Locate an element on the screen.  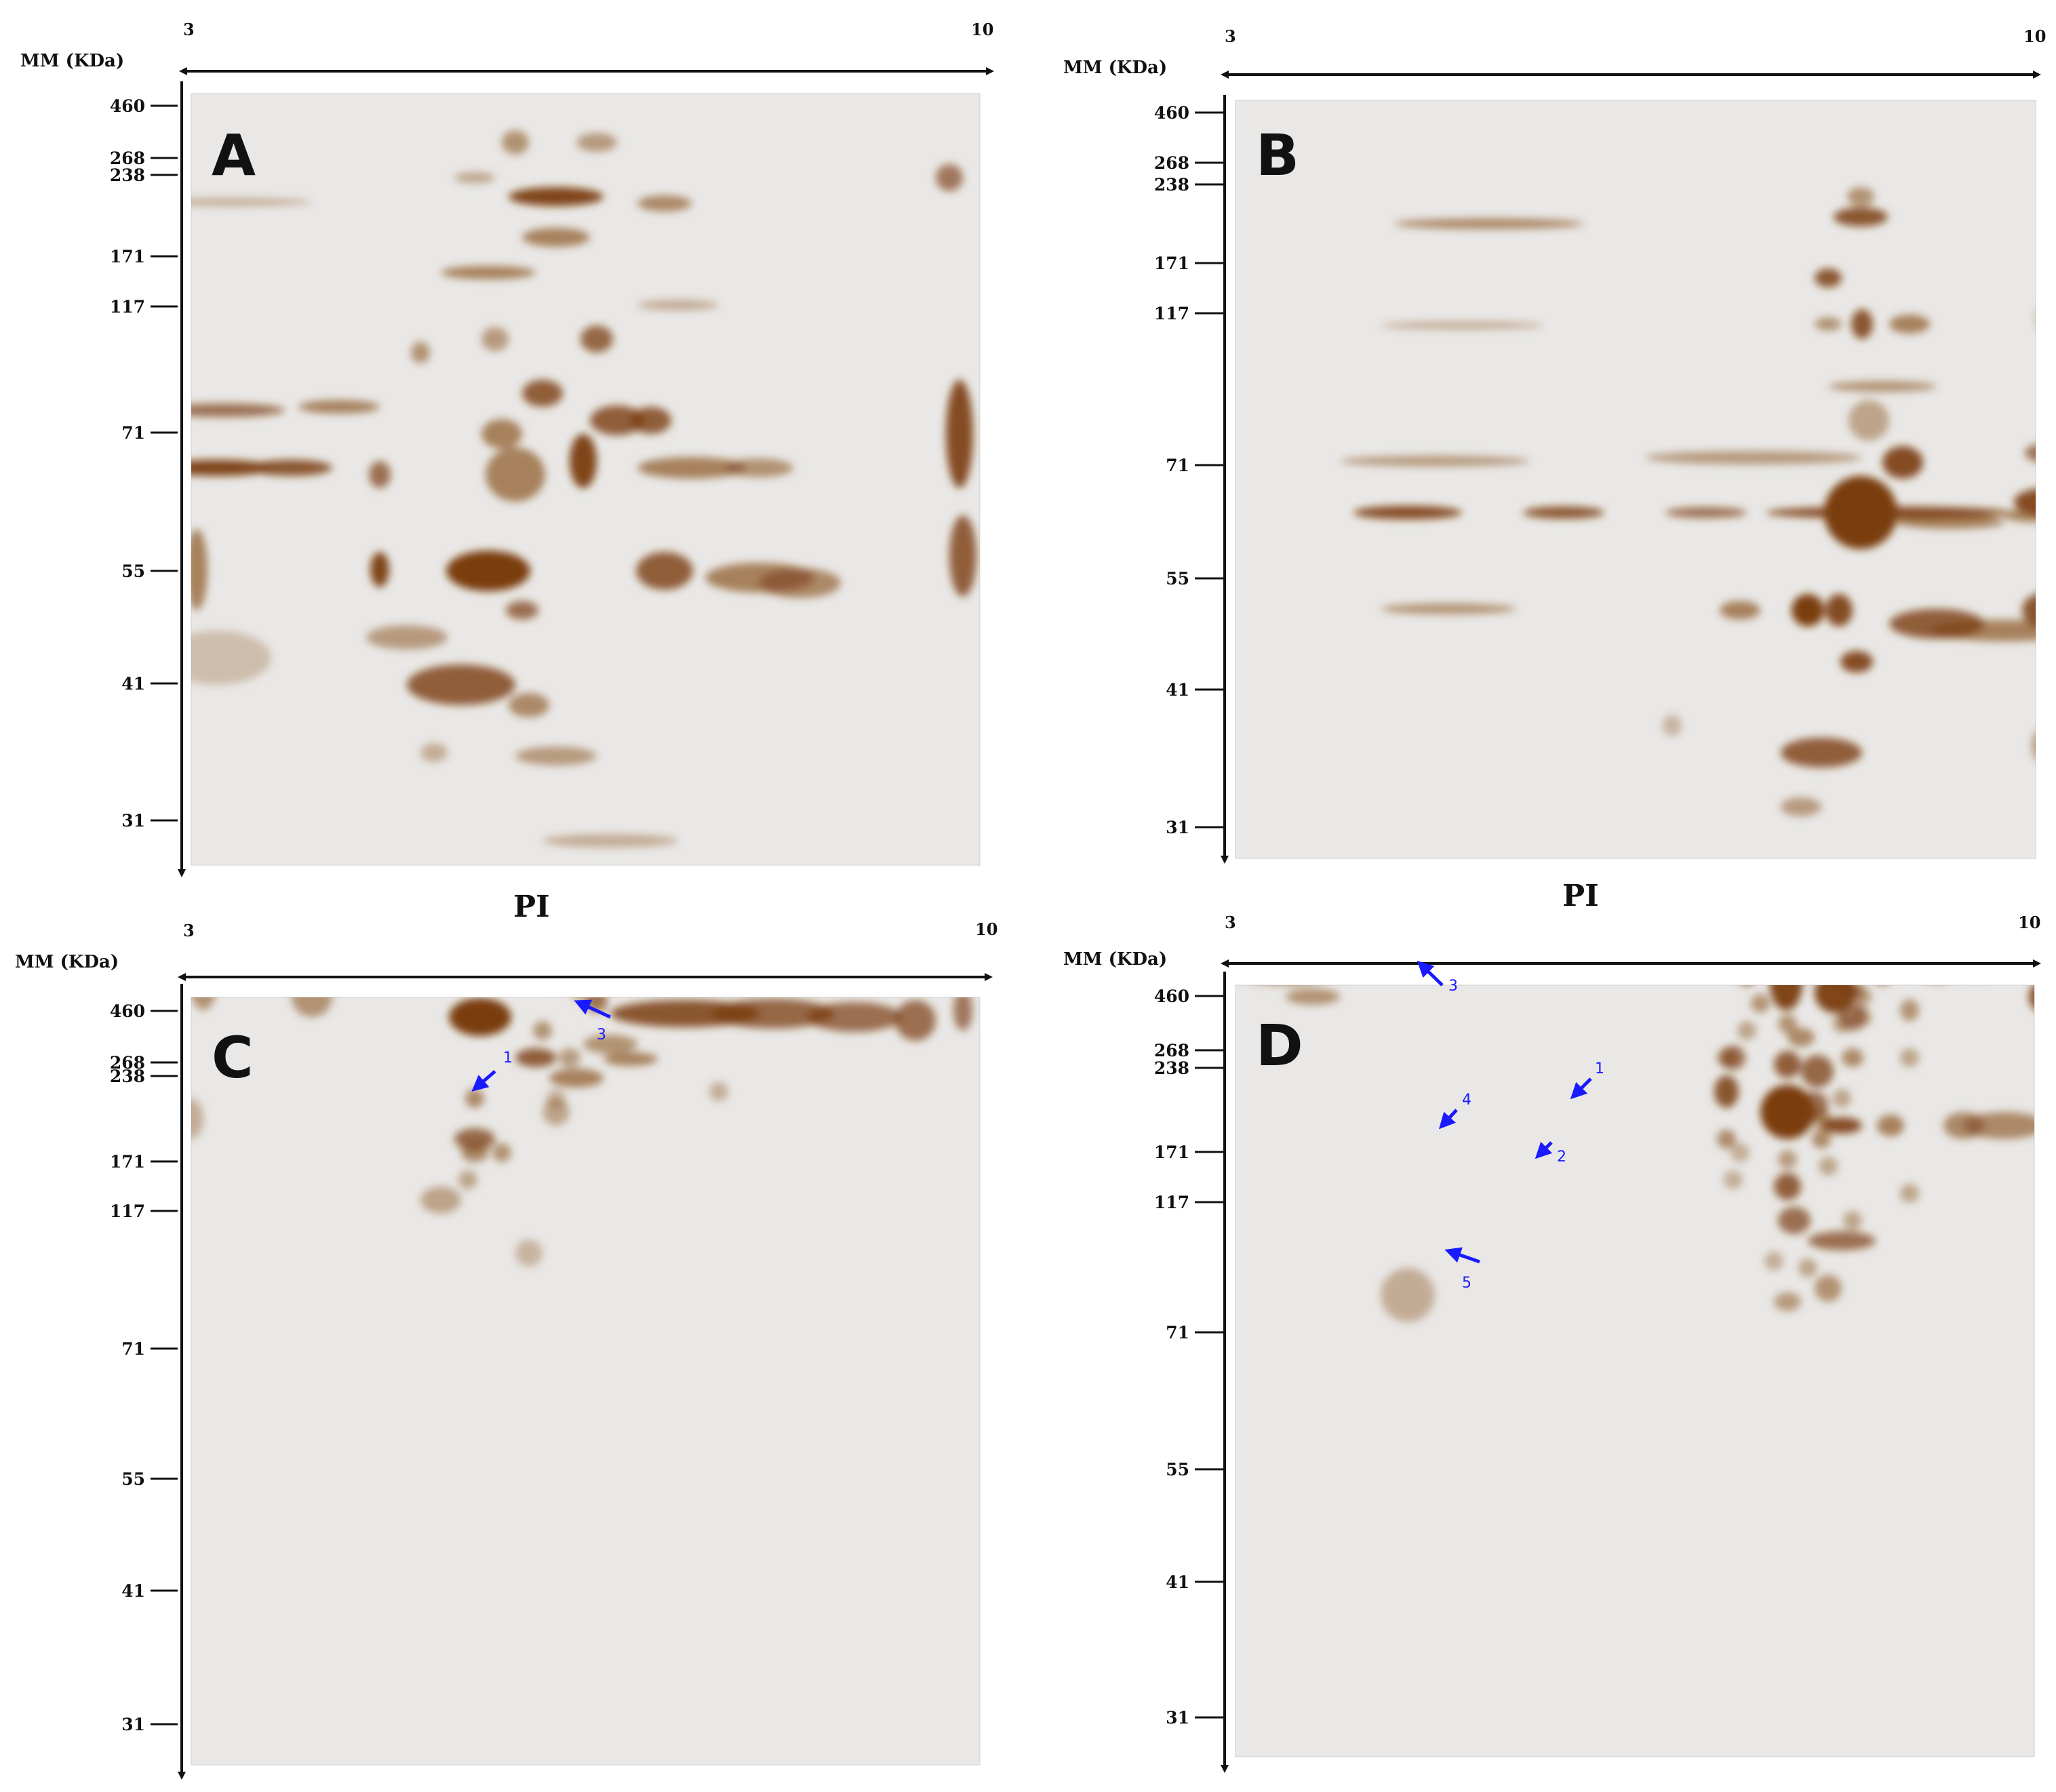
pi-label-right: PI is located at coordinates (1581, 896).